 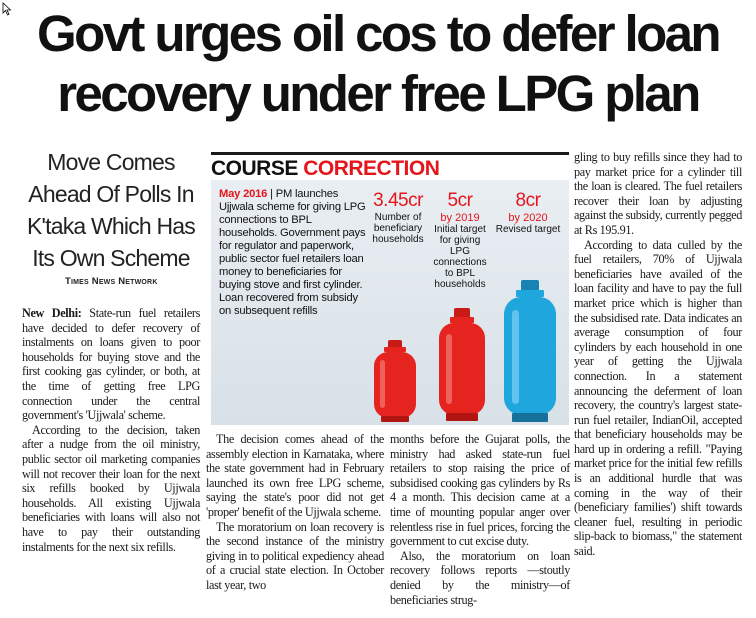 I want to click on graphic-date: May 2016, so click(x=243, y=194).